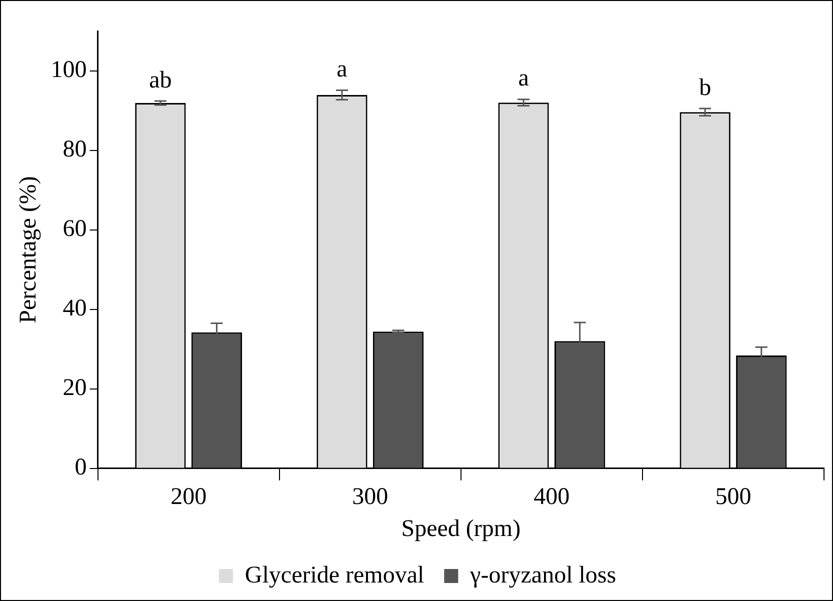 The image size is (833, 601). Describe the element at coordinates (370, 497) in the screenshot. I see `x-tick-label: 300` at that location.